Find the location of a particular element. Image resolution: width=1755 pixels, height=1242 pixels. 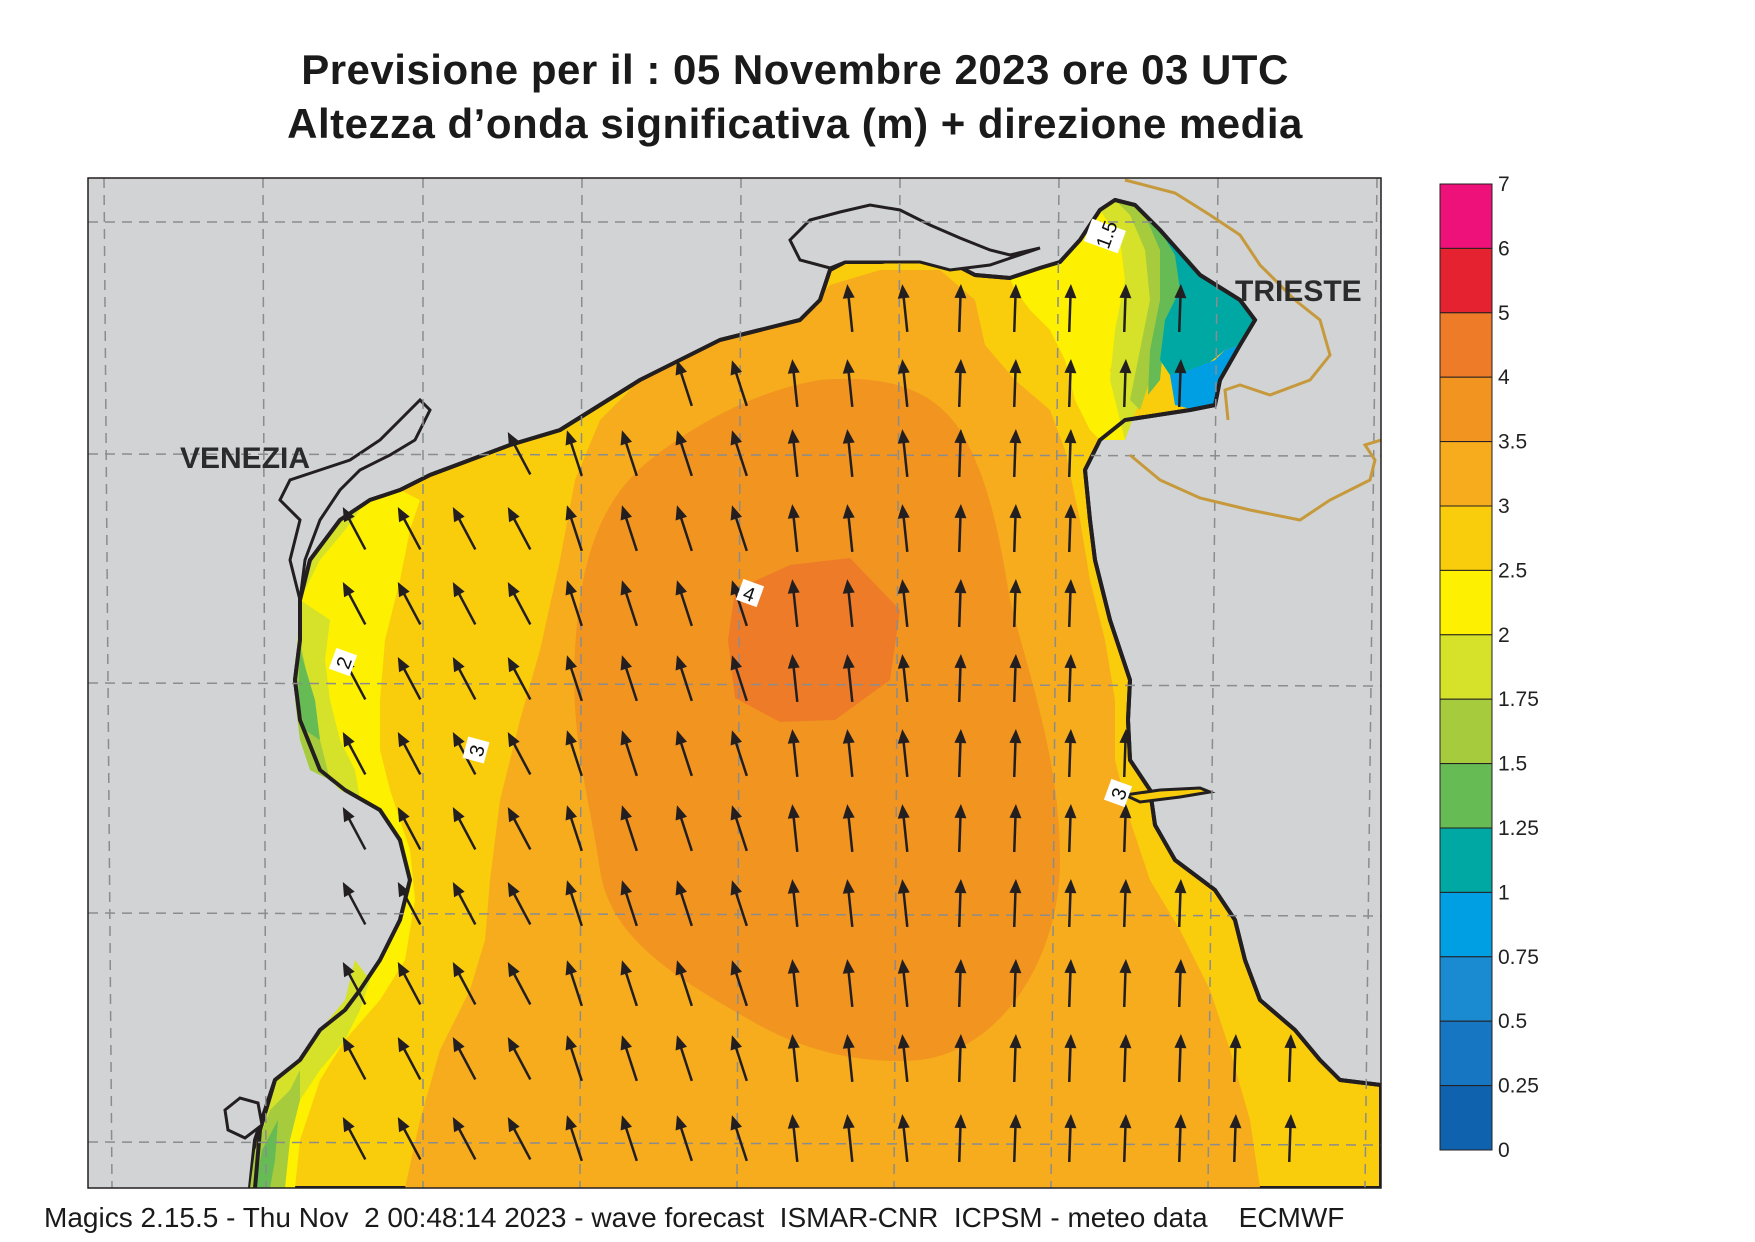

wave-zone-1.25-1.5-ne is located at coordinates (1167, 300).